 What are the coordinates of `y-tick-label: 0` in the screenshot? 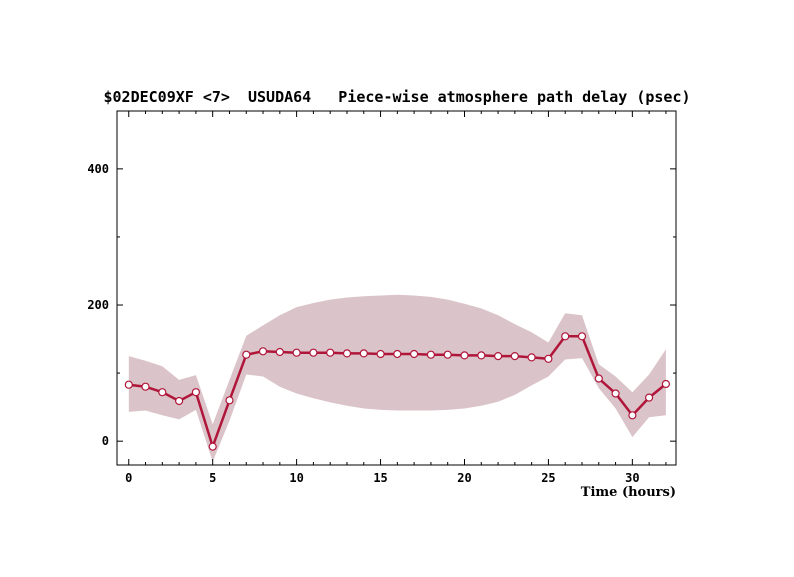 It's located at (105, 441).